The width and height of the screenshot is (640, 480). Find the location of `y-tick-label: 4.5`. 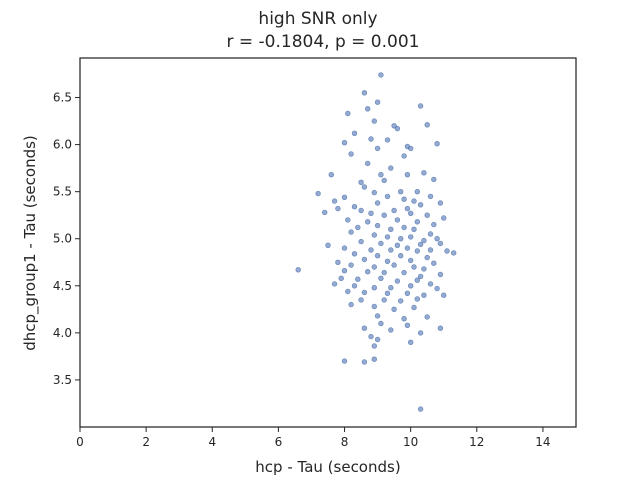

y-tick-label: 4.5 is located at coordinates (62, 286).